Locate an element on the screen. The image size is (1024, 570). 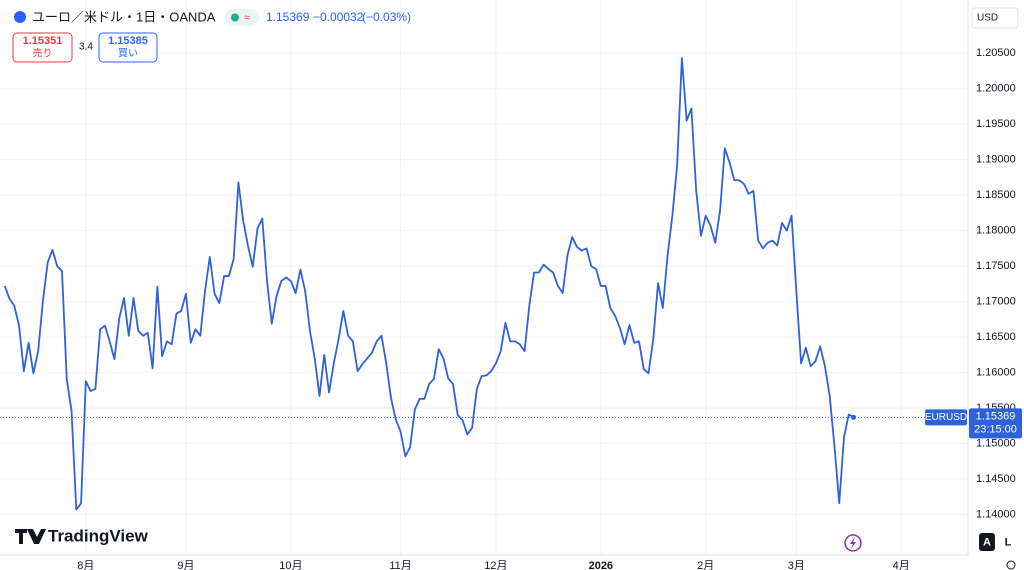
buy-button is located at coordinates (128, 47).